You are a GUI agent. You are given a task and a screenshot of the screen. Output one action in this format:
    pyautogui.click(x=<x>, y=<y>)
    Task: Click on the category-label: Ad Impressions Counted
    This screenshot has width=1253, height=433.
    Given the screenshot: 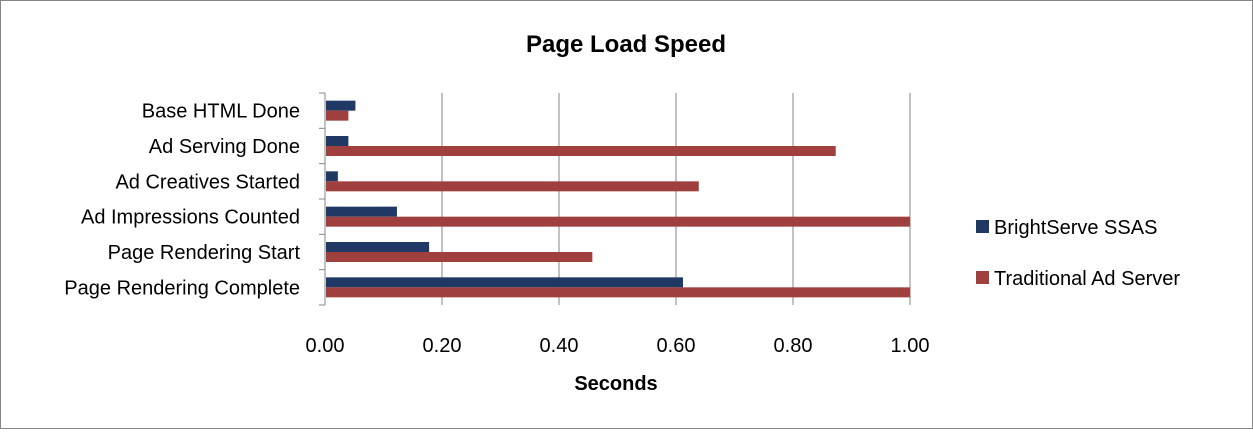 What is the action you would take?
    pyautogui.click(x=190, y=218)
    